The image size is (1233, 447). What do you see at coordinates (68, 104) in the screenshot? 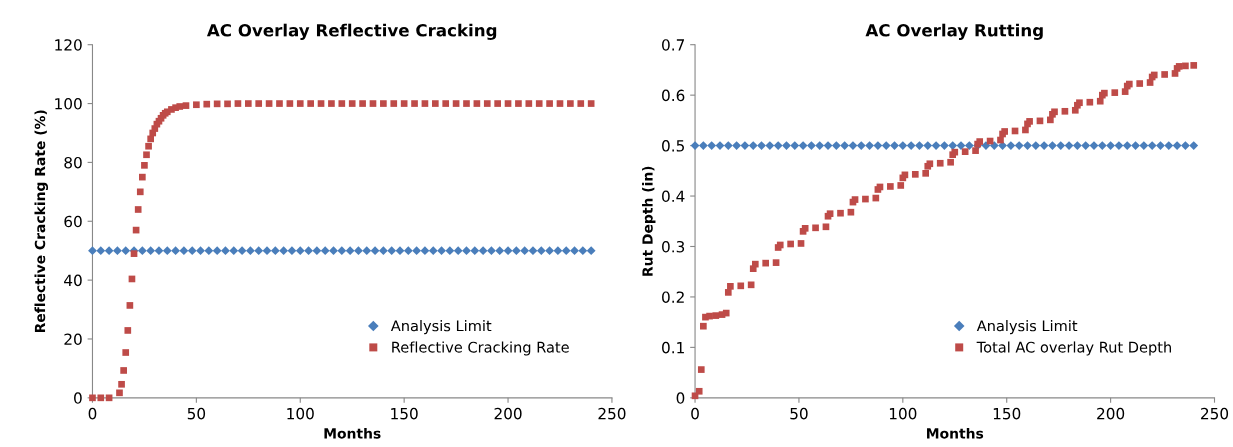
I see `y-tick-label: 100` at bounding box center [68, 104].